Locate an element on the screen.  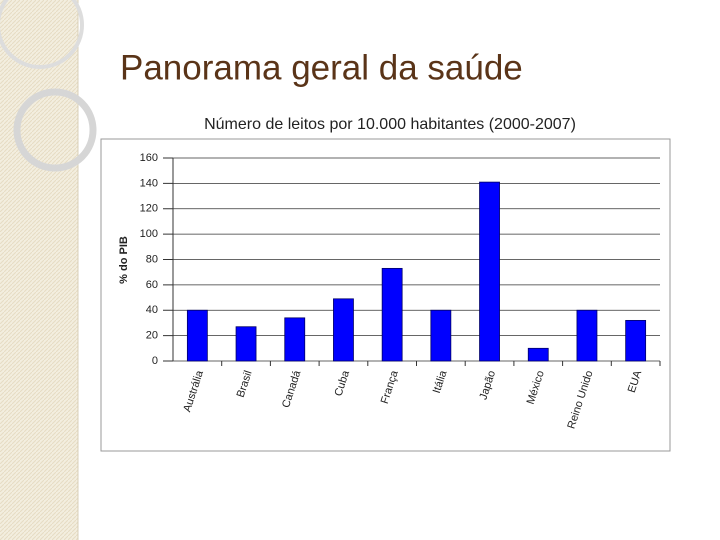
y-tick-label: 40 is located at coordinates (152, 310).